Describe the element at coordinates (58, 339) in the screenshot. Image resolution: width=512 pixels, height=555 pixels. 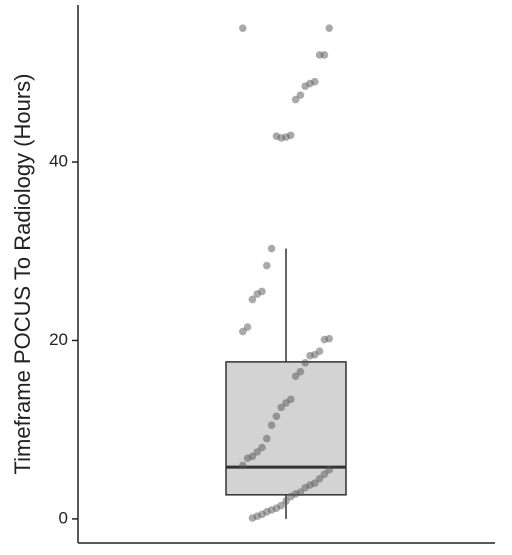
I see `y-tick-label: 20` at that location.